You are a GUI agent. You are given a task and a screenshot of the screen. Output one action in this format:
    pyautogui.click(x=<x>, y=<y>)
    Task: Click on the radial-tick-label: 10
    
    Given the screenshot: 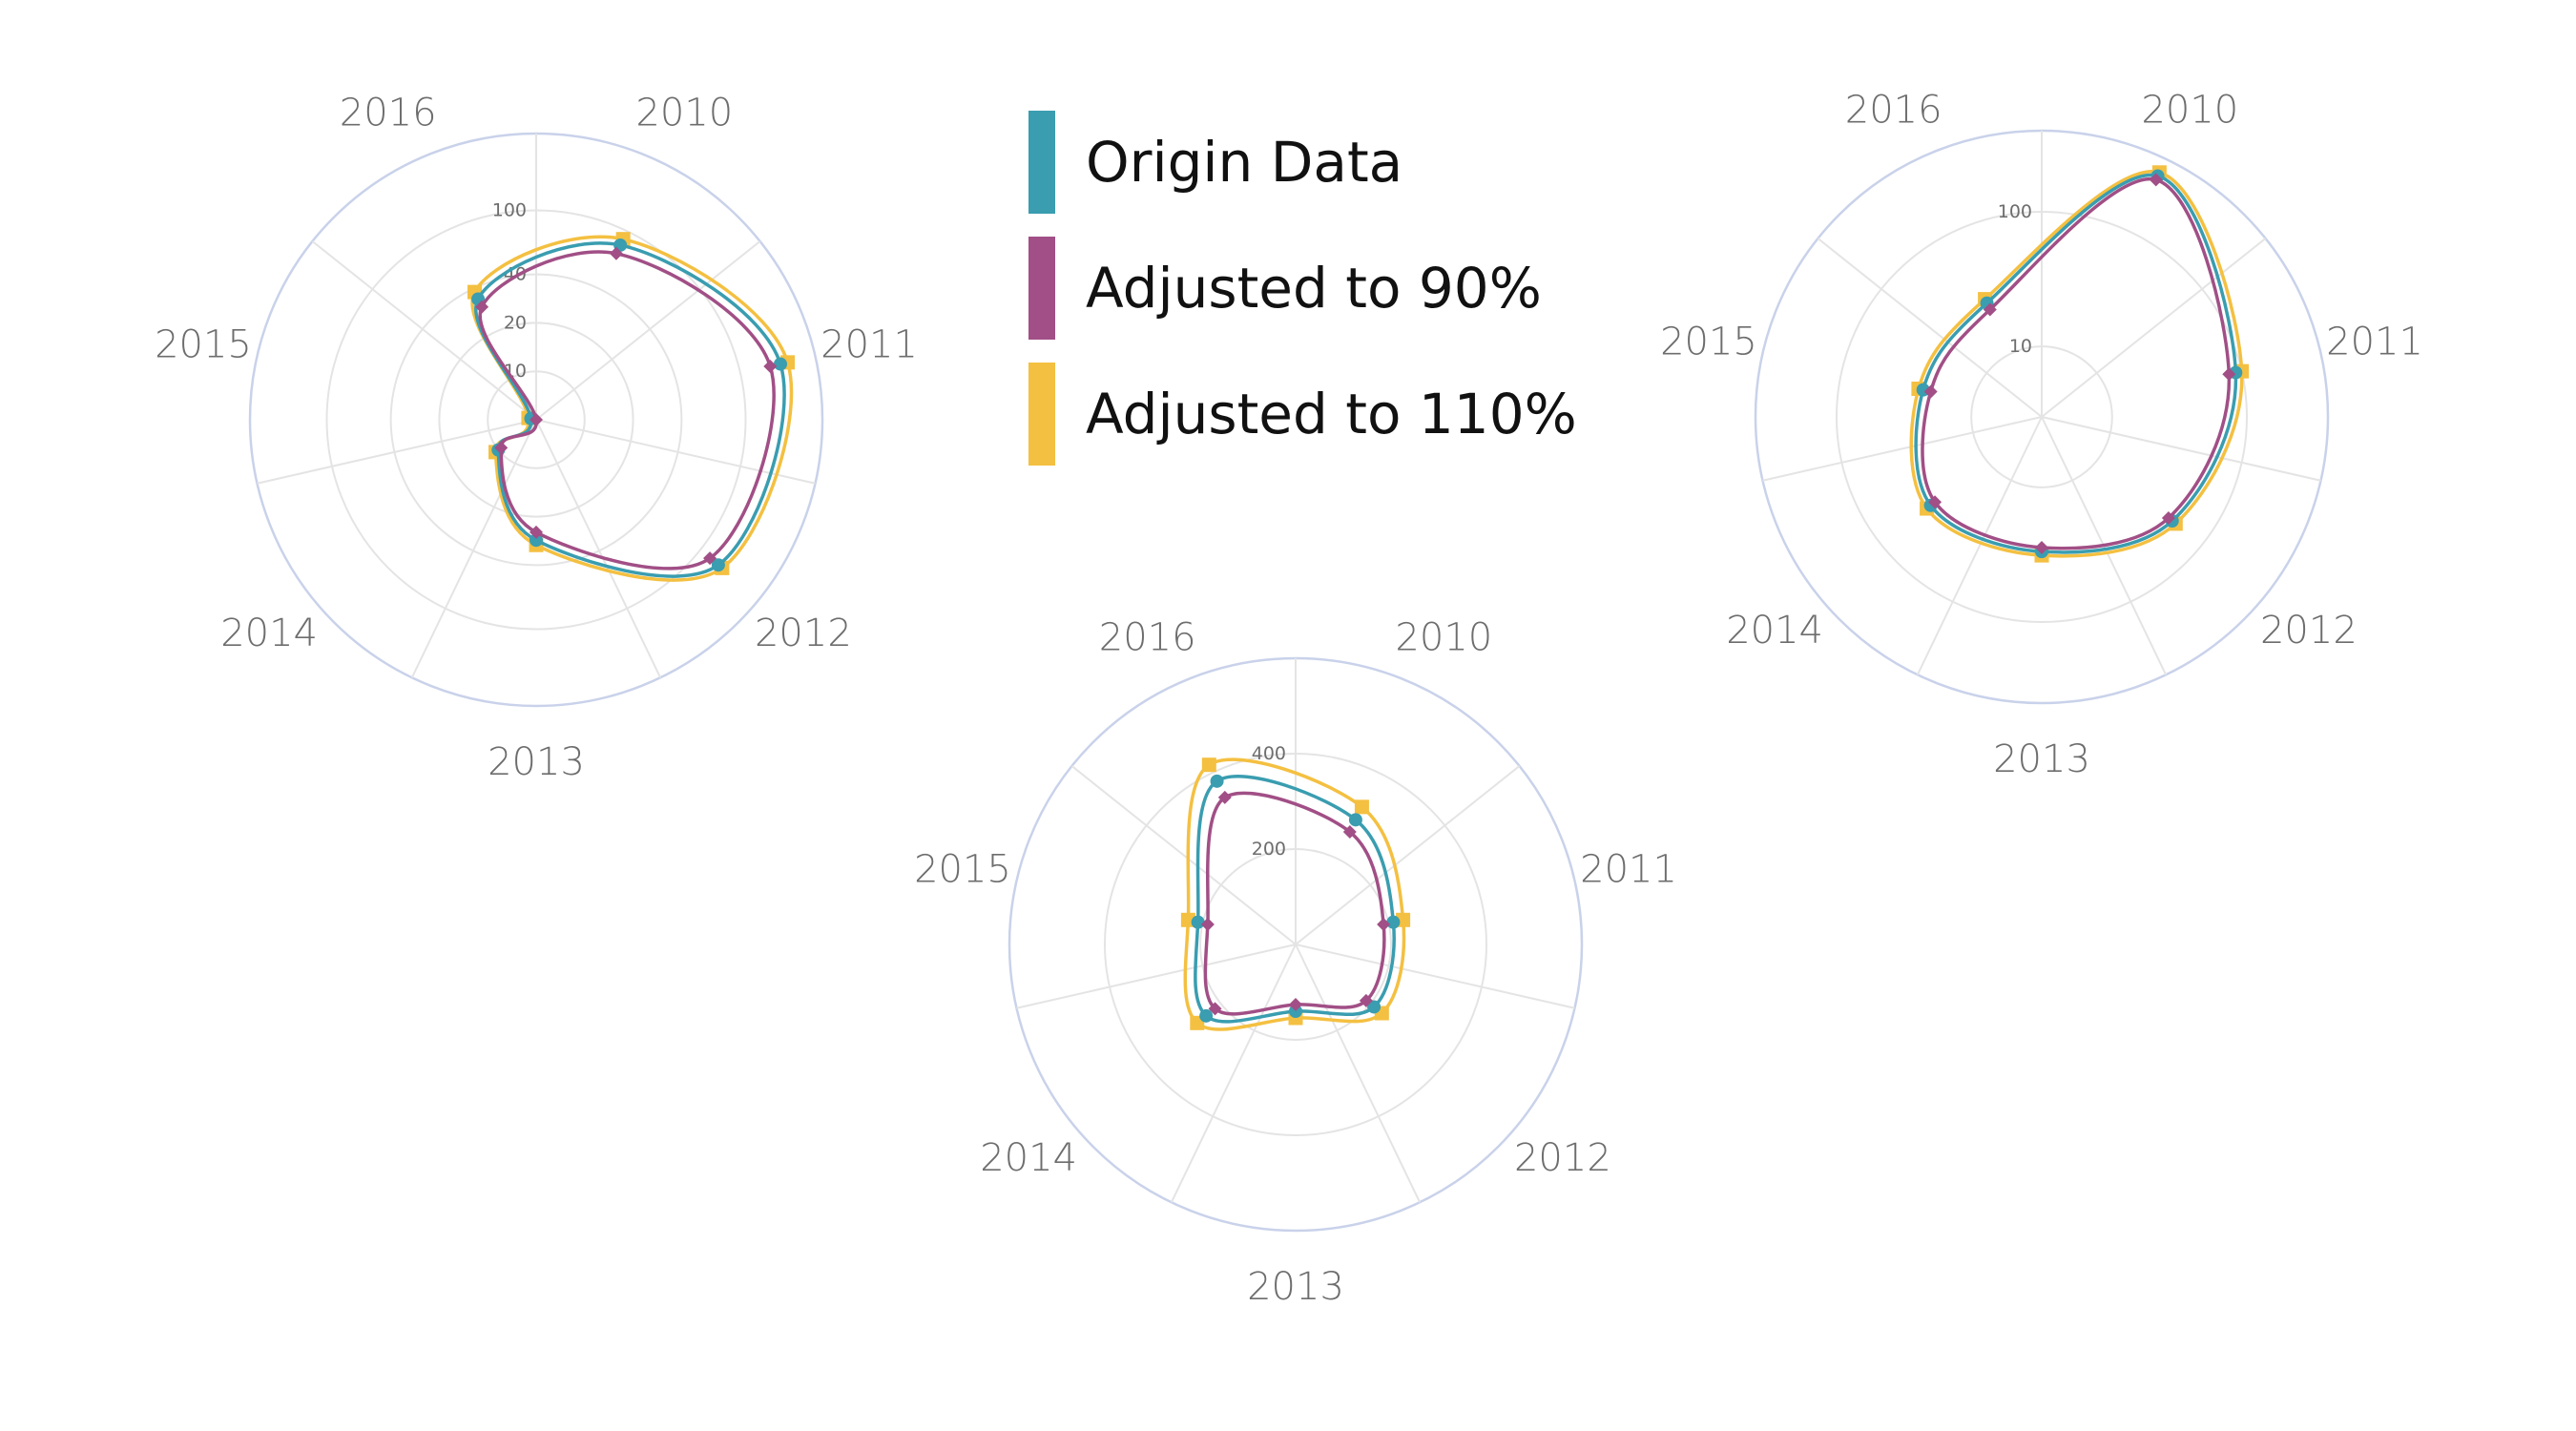 What is the action you would take?
    pyautogui.click(x=2020, y=346)
    